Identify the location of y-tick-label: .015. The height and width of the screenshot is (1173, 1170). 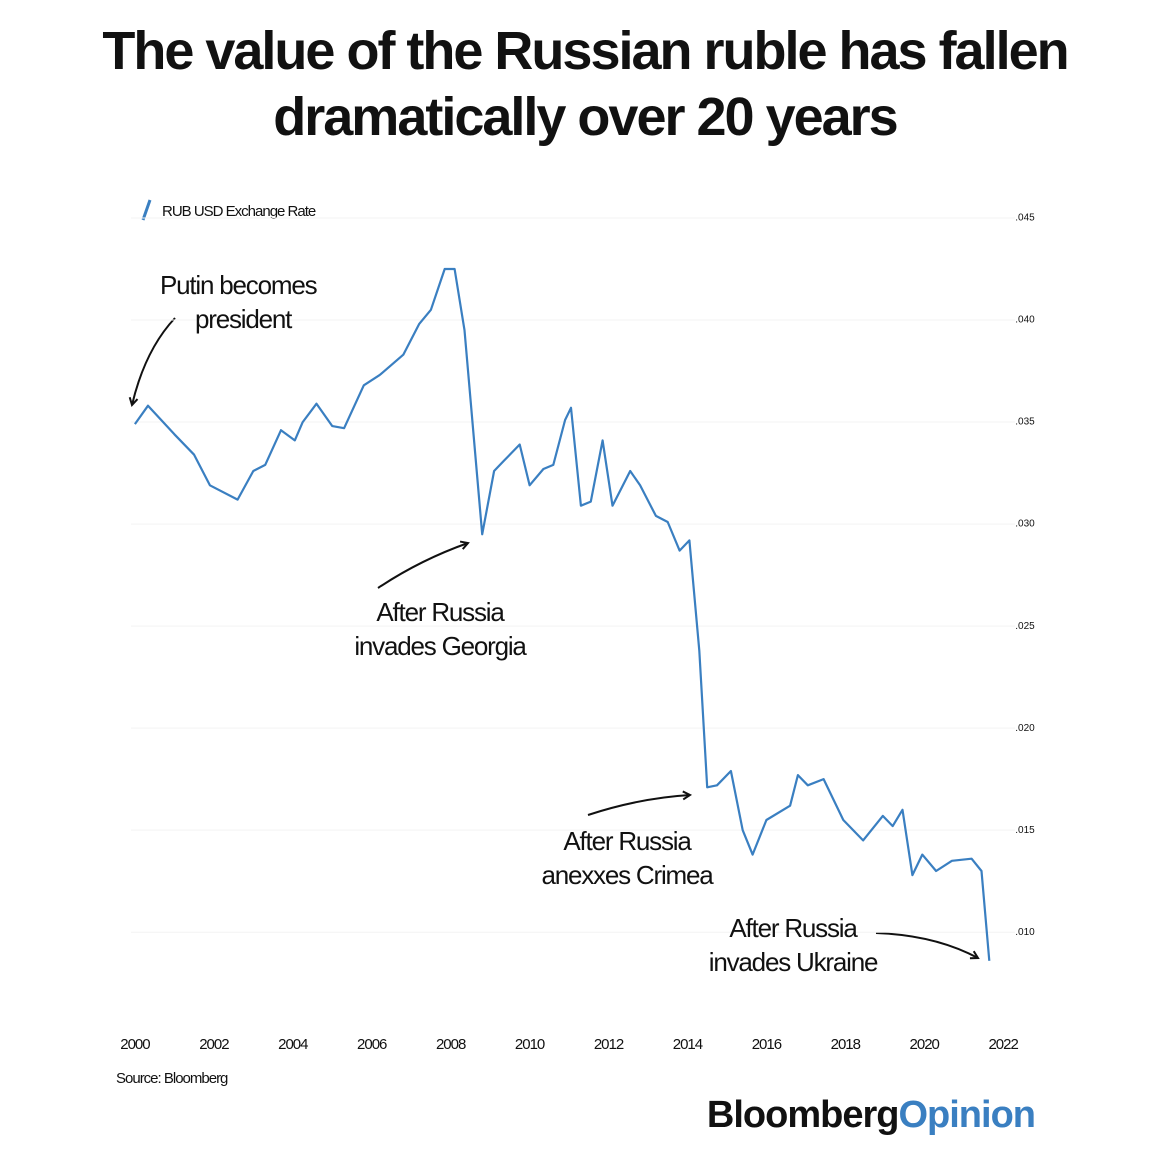
(1025, 830).